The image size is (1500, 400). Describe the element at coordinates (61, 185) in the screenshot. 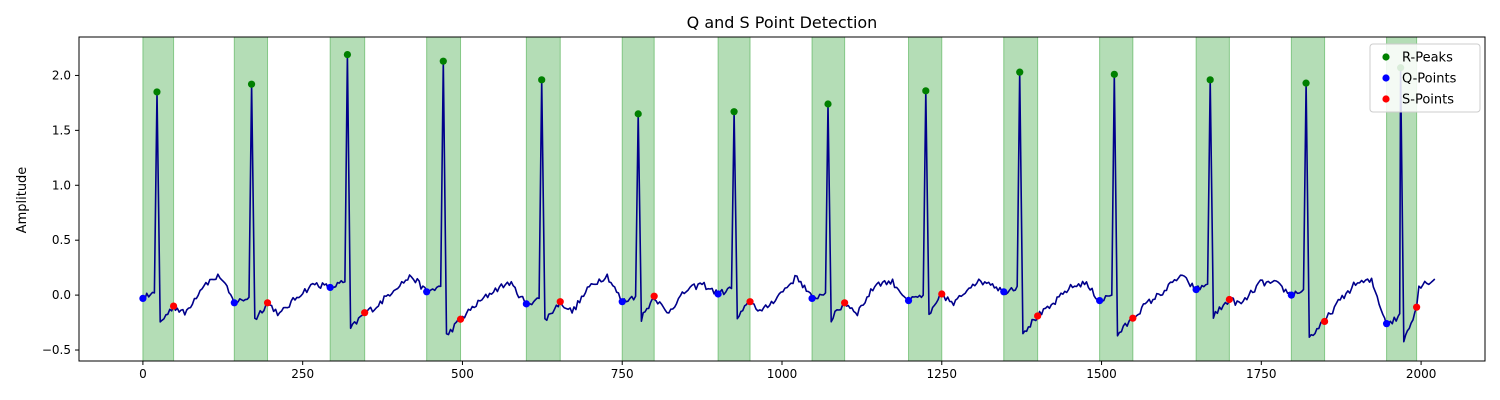

I see `y-tick-label: 1.0` at that location.